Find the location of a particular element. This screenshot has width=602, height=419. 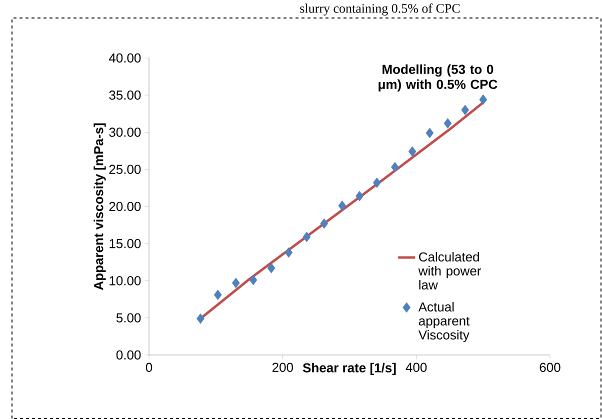

y-tick-label: 10.00 is located at coordinates (125, 281).